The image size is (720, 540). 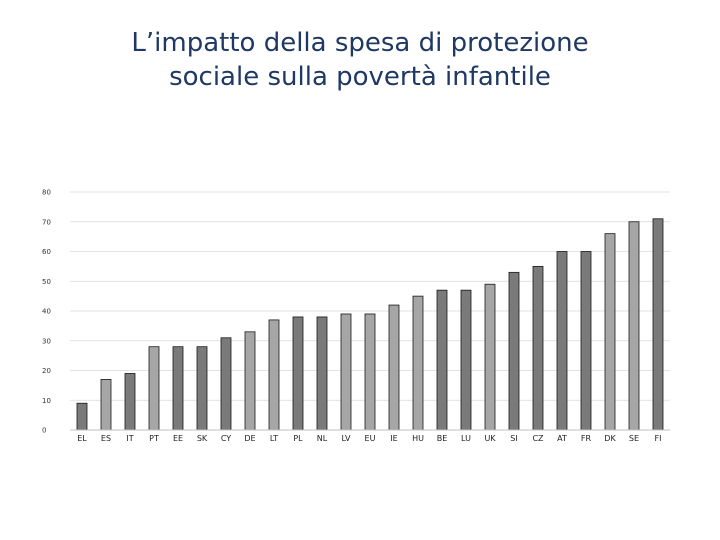 I want to click on bar-el, so click(x=82, y=416).